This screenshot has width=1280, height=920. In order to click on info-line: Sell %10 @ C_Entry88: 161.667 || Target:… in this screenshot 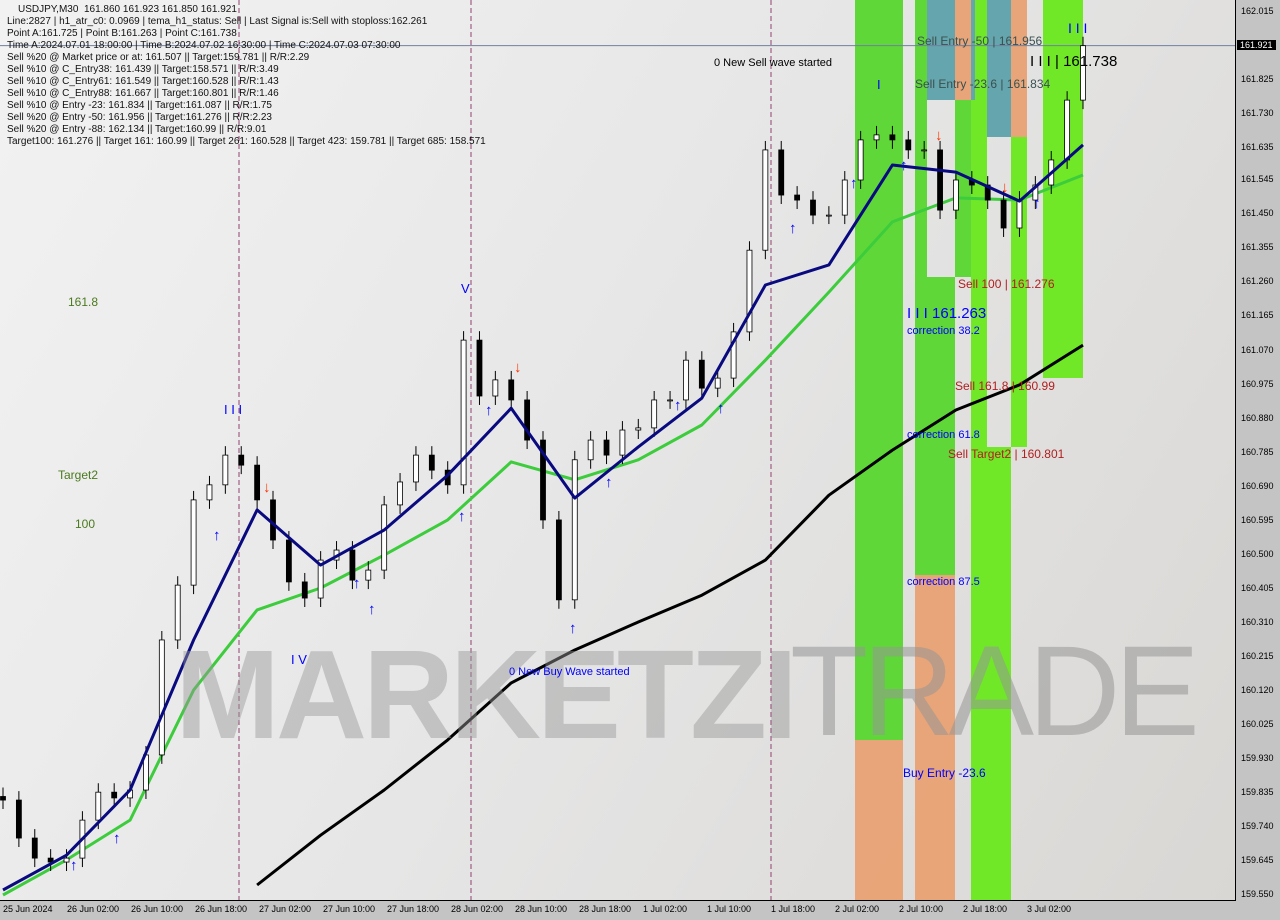, I will do `click(143, 93)`.